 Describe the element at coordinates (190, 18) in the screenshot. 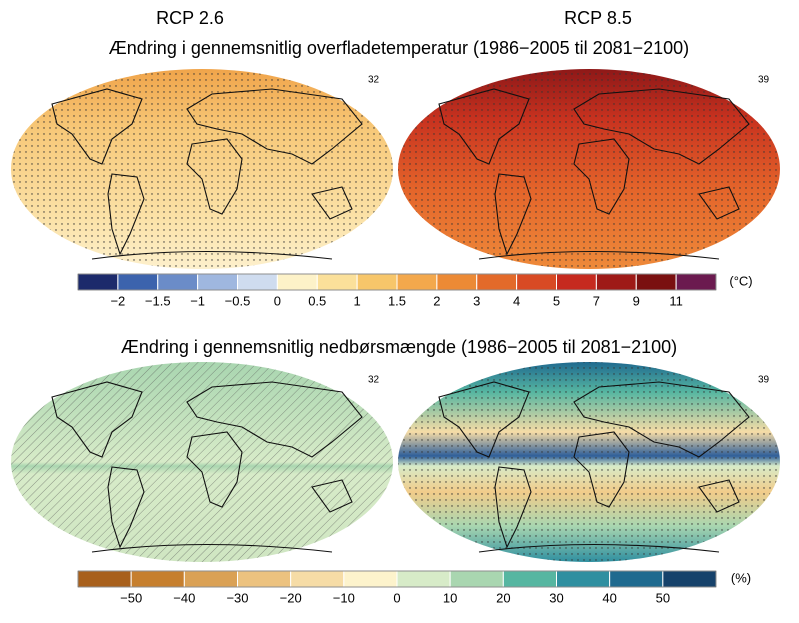

I see `panel-title: RCP 2.6` at that location.